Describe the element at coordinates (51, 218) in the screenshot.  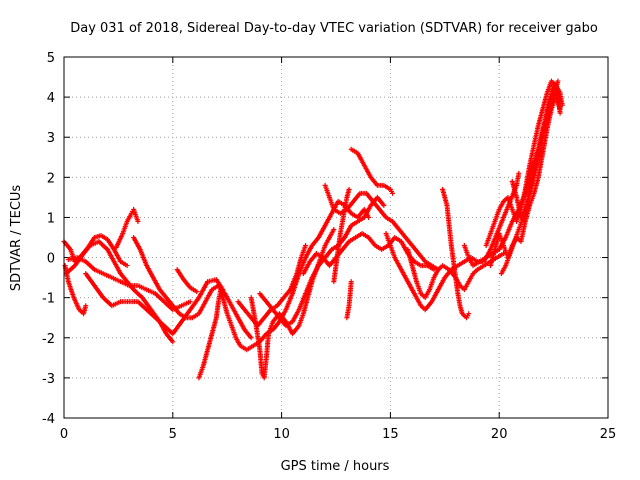
I see `y-tick-label: 1` at that location.